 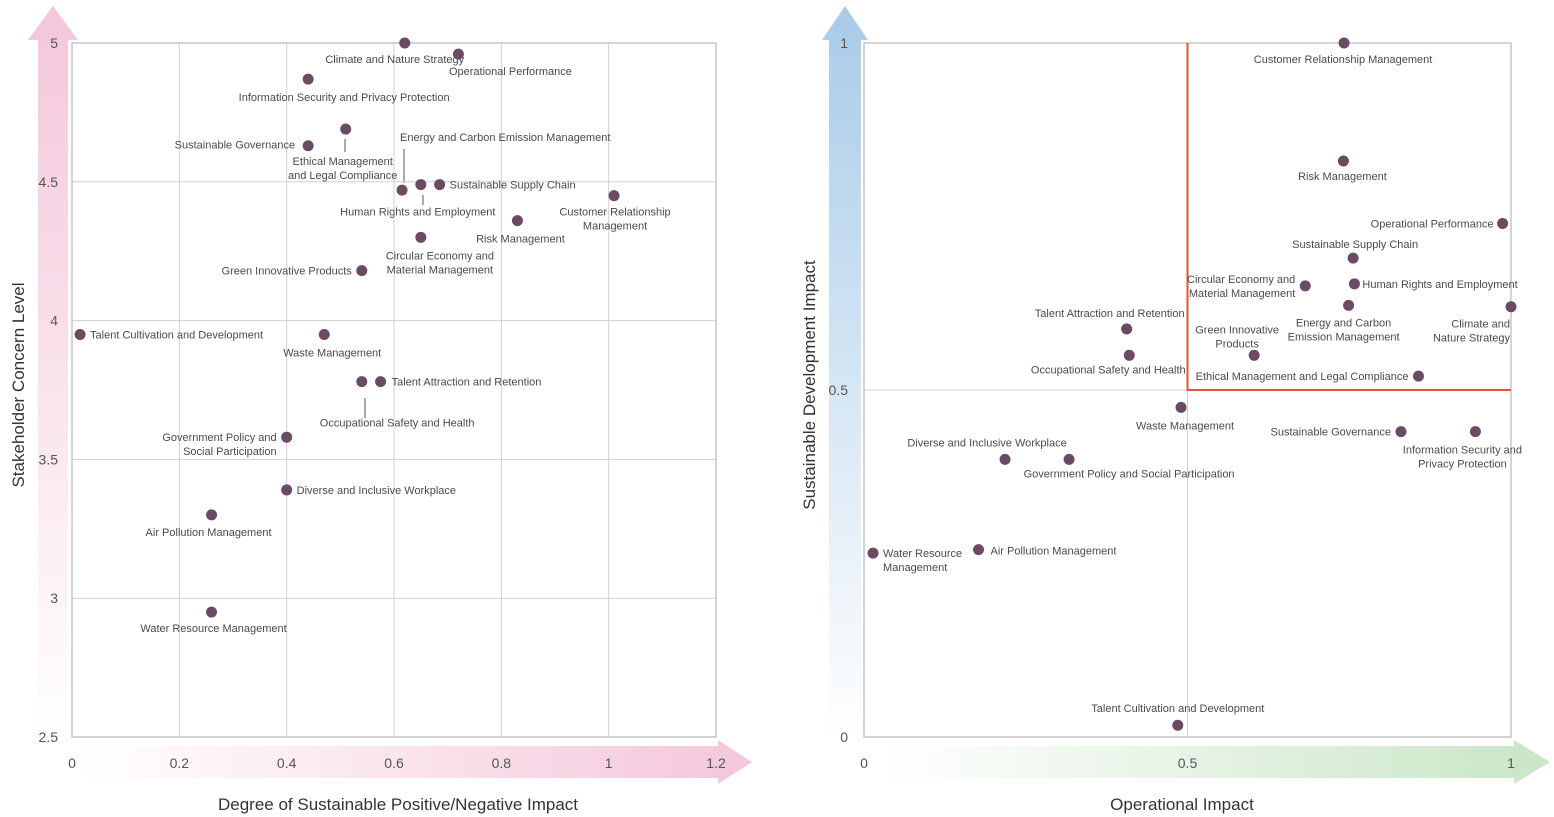 I want to click on label-line: Social Participation, so click(x=230, y=452).